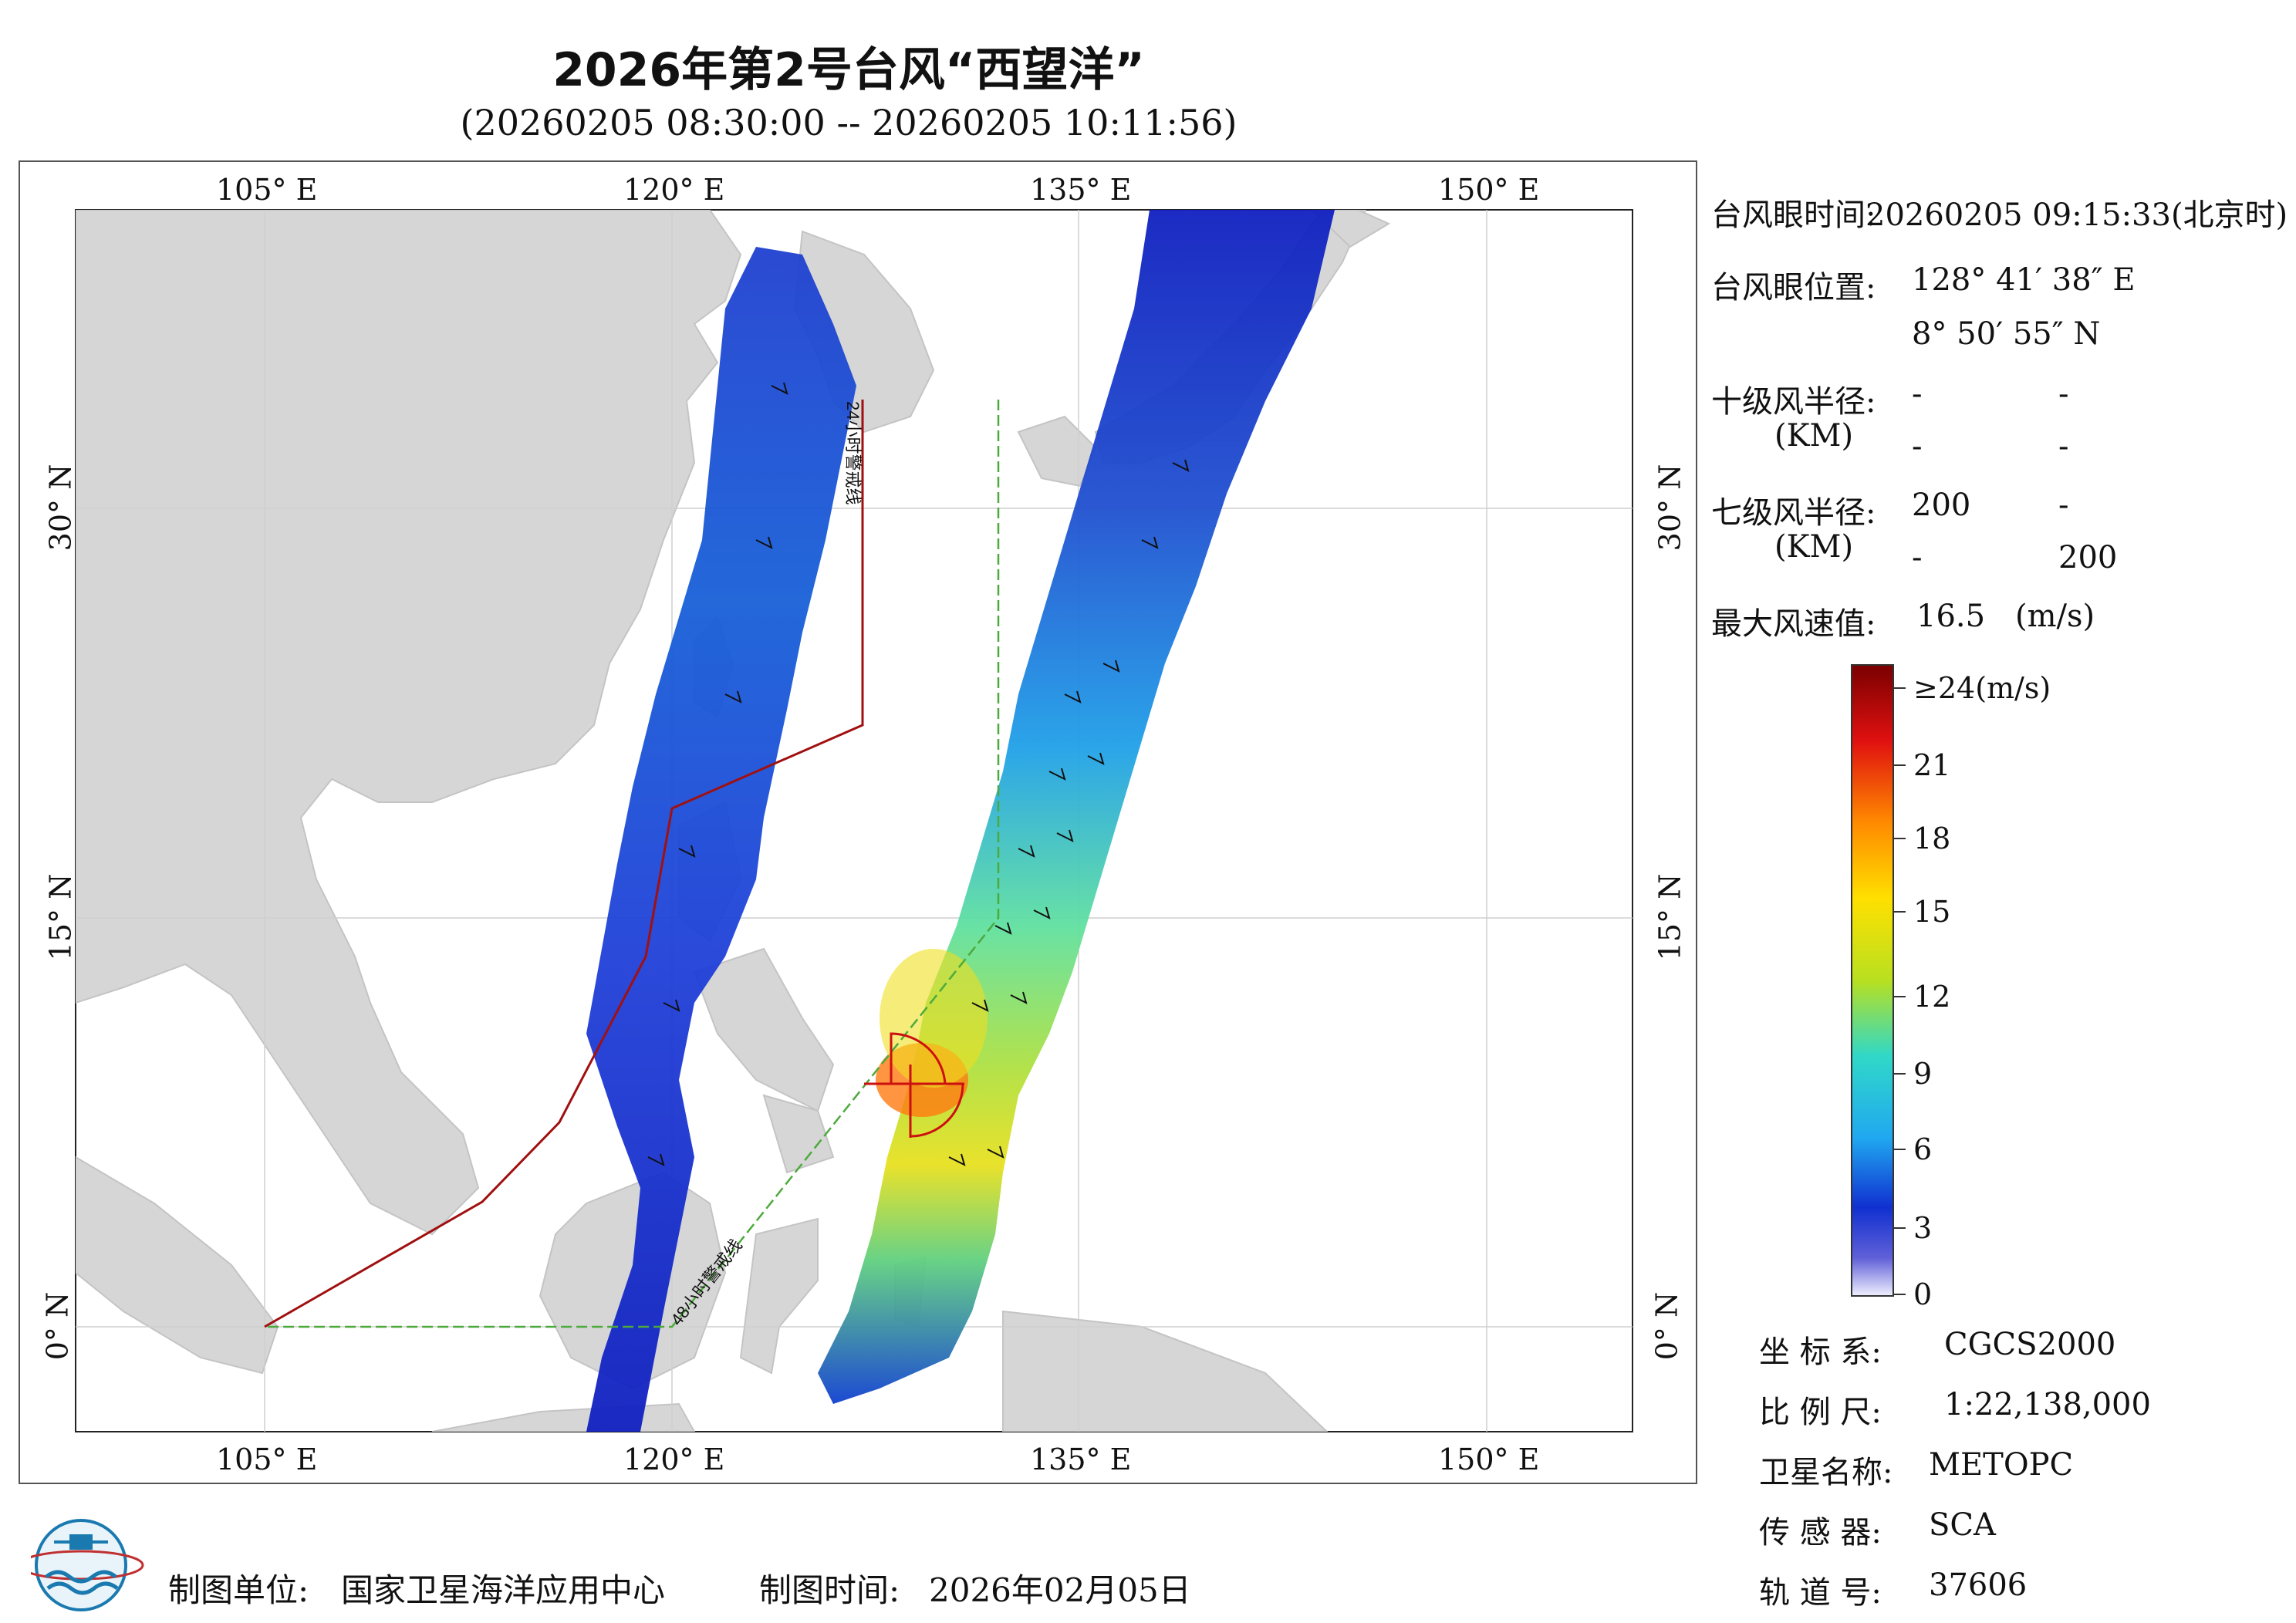  I want to click on wind-barbs, so click(918, 774).